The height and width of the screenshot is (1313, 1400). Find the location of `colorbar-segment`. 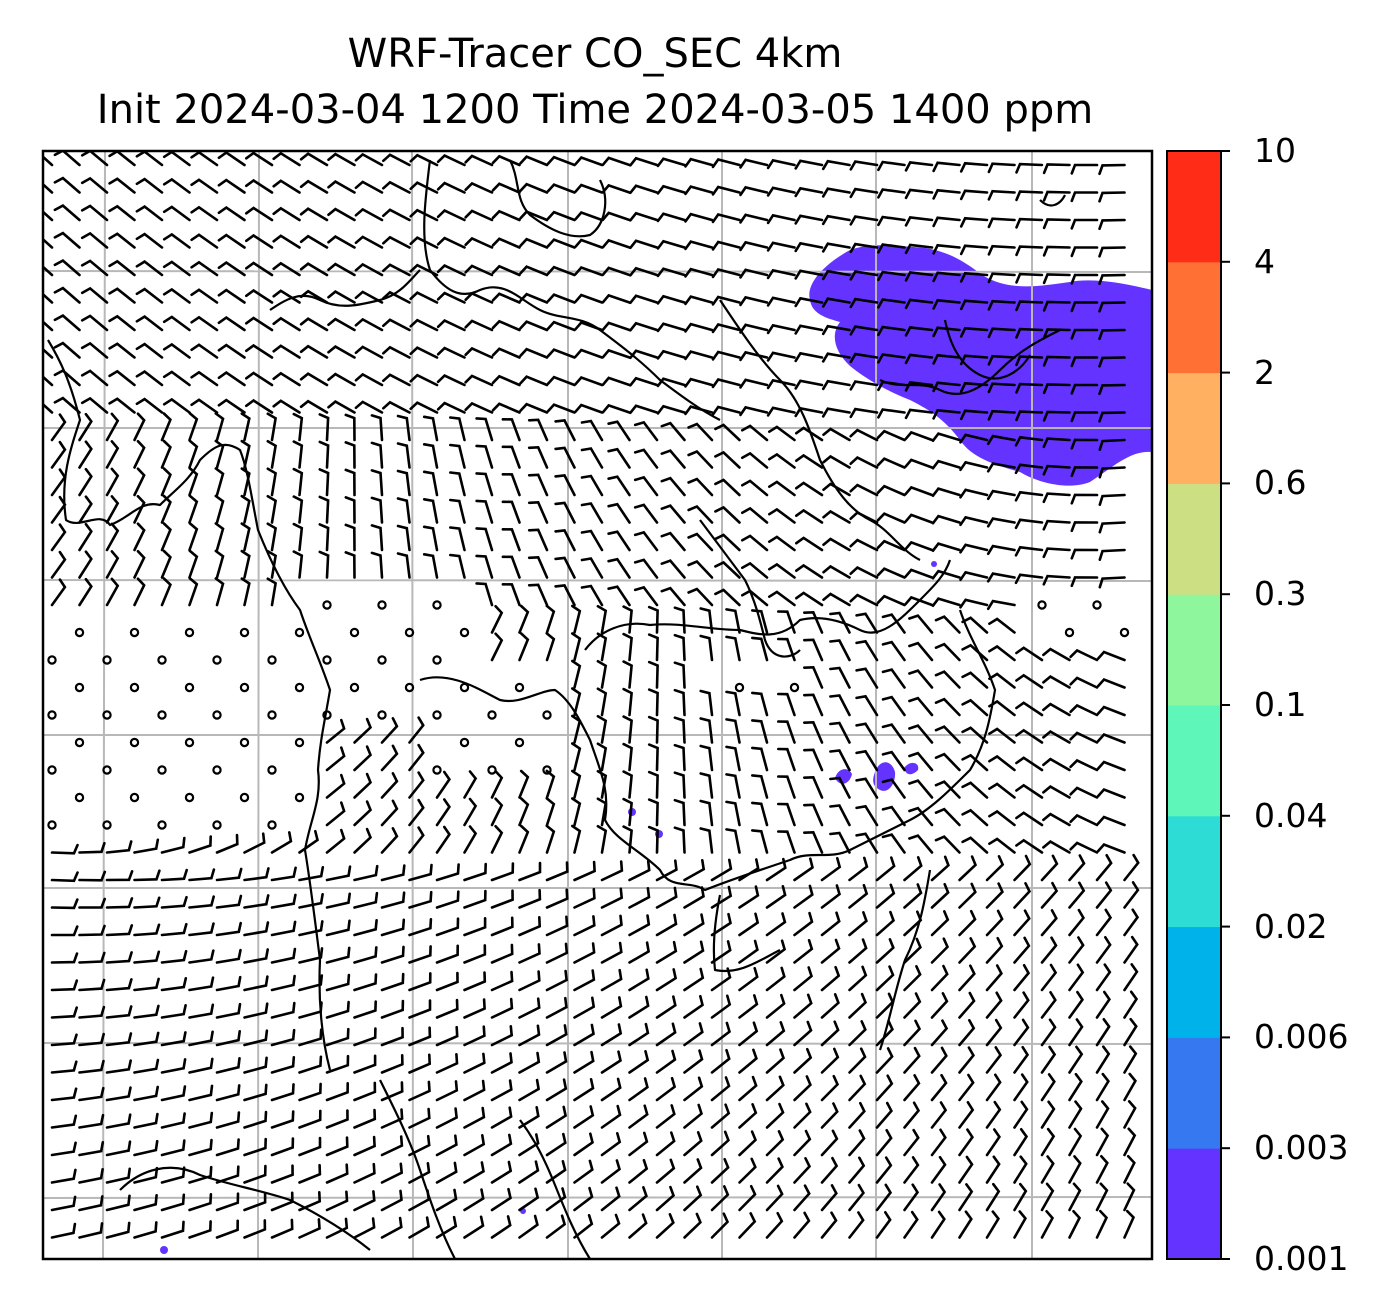

colorbar-segment is located at coordinates (1194, 1093).